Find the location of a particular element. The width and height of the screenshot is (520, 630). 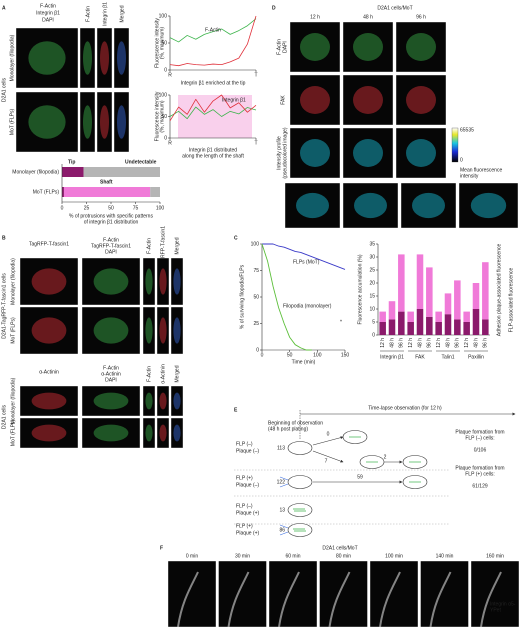

arrow is located at coordinates (328, 441).